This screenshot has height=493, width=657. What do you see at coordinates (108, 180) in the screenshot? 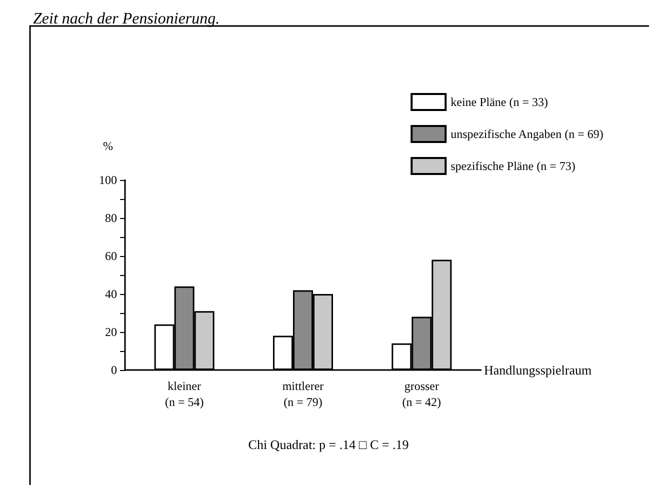
I see `y-tick-label: 100` at bounding box center [108, 180].